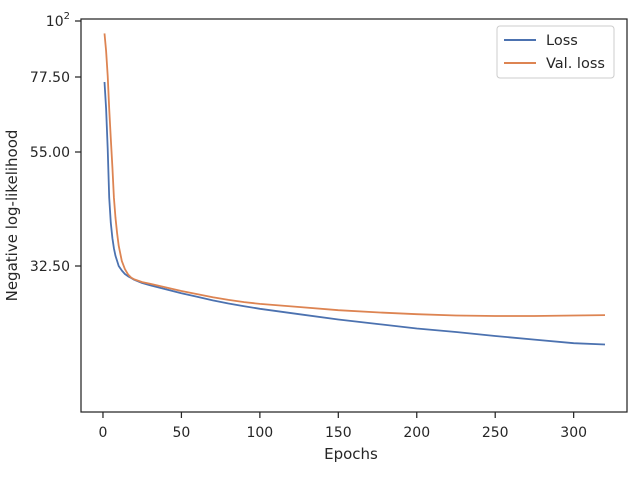 This screenshot has width=640, height=480. Describe the element at coordinates (495, 433) in the screenshot. I see `x-tick-label: 250` at that location.